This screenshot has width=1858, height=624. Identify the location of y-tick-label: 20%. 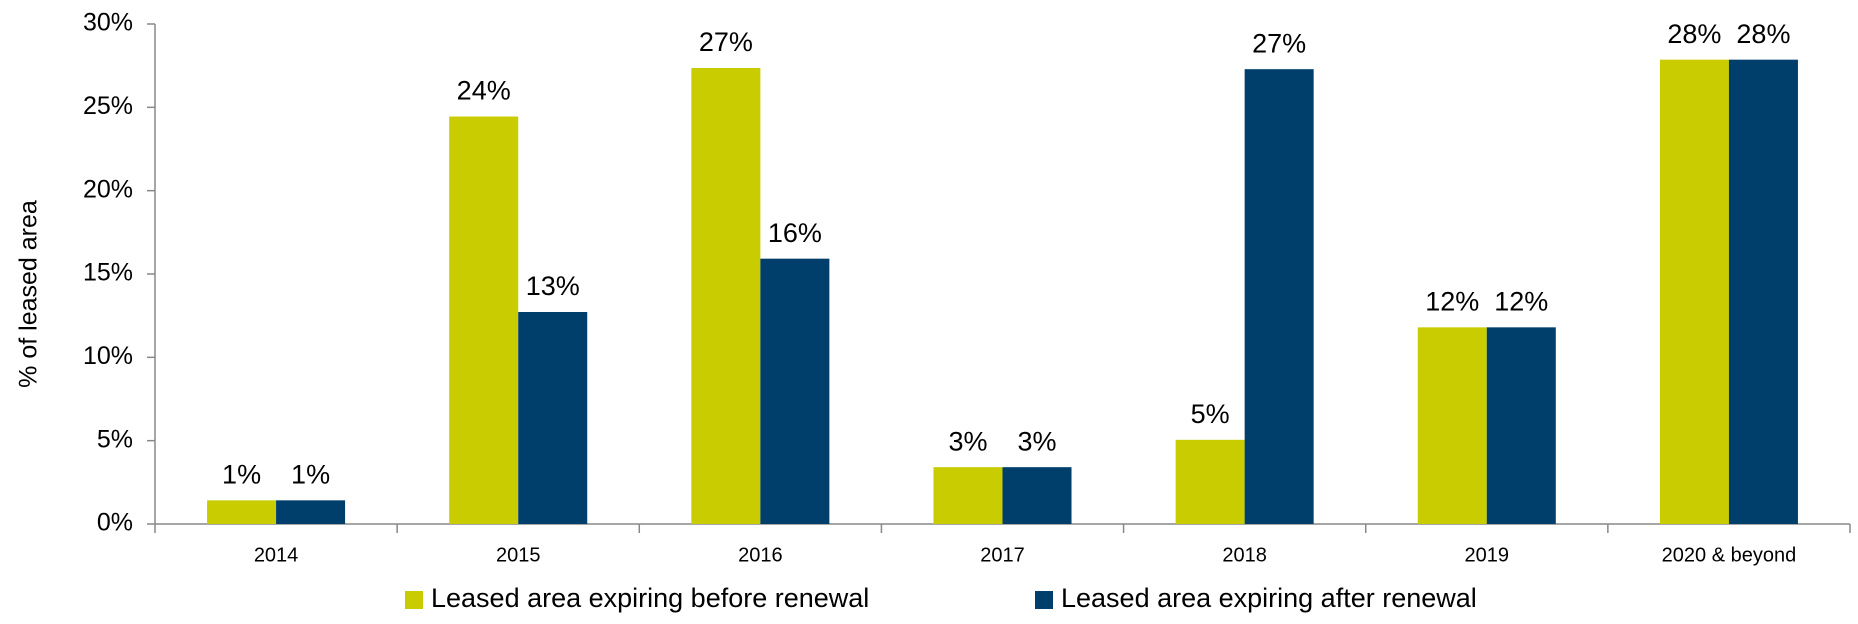
(108, 189).